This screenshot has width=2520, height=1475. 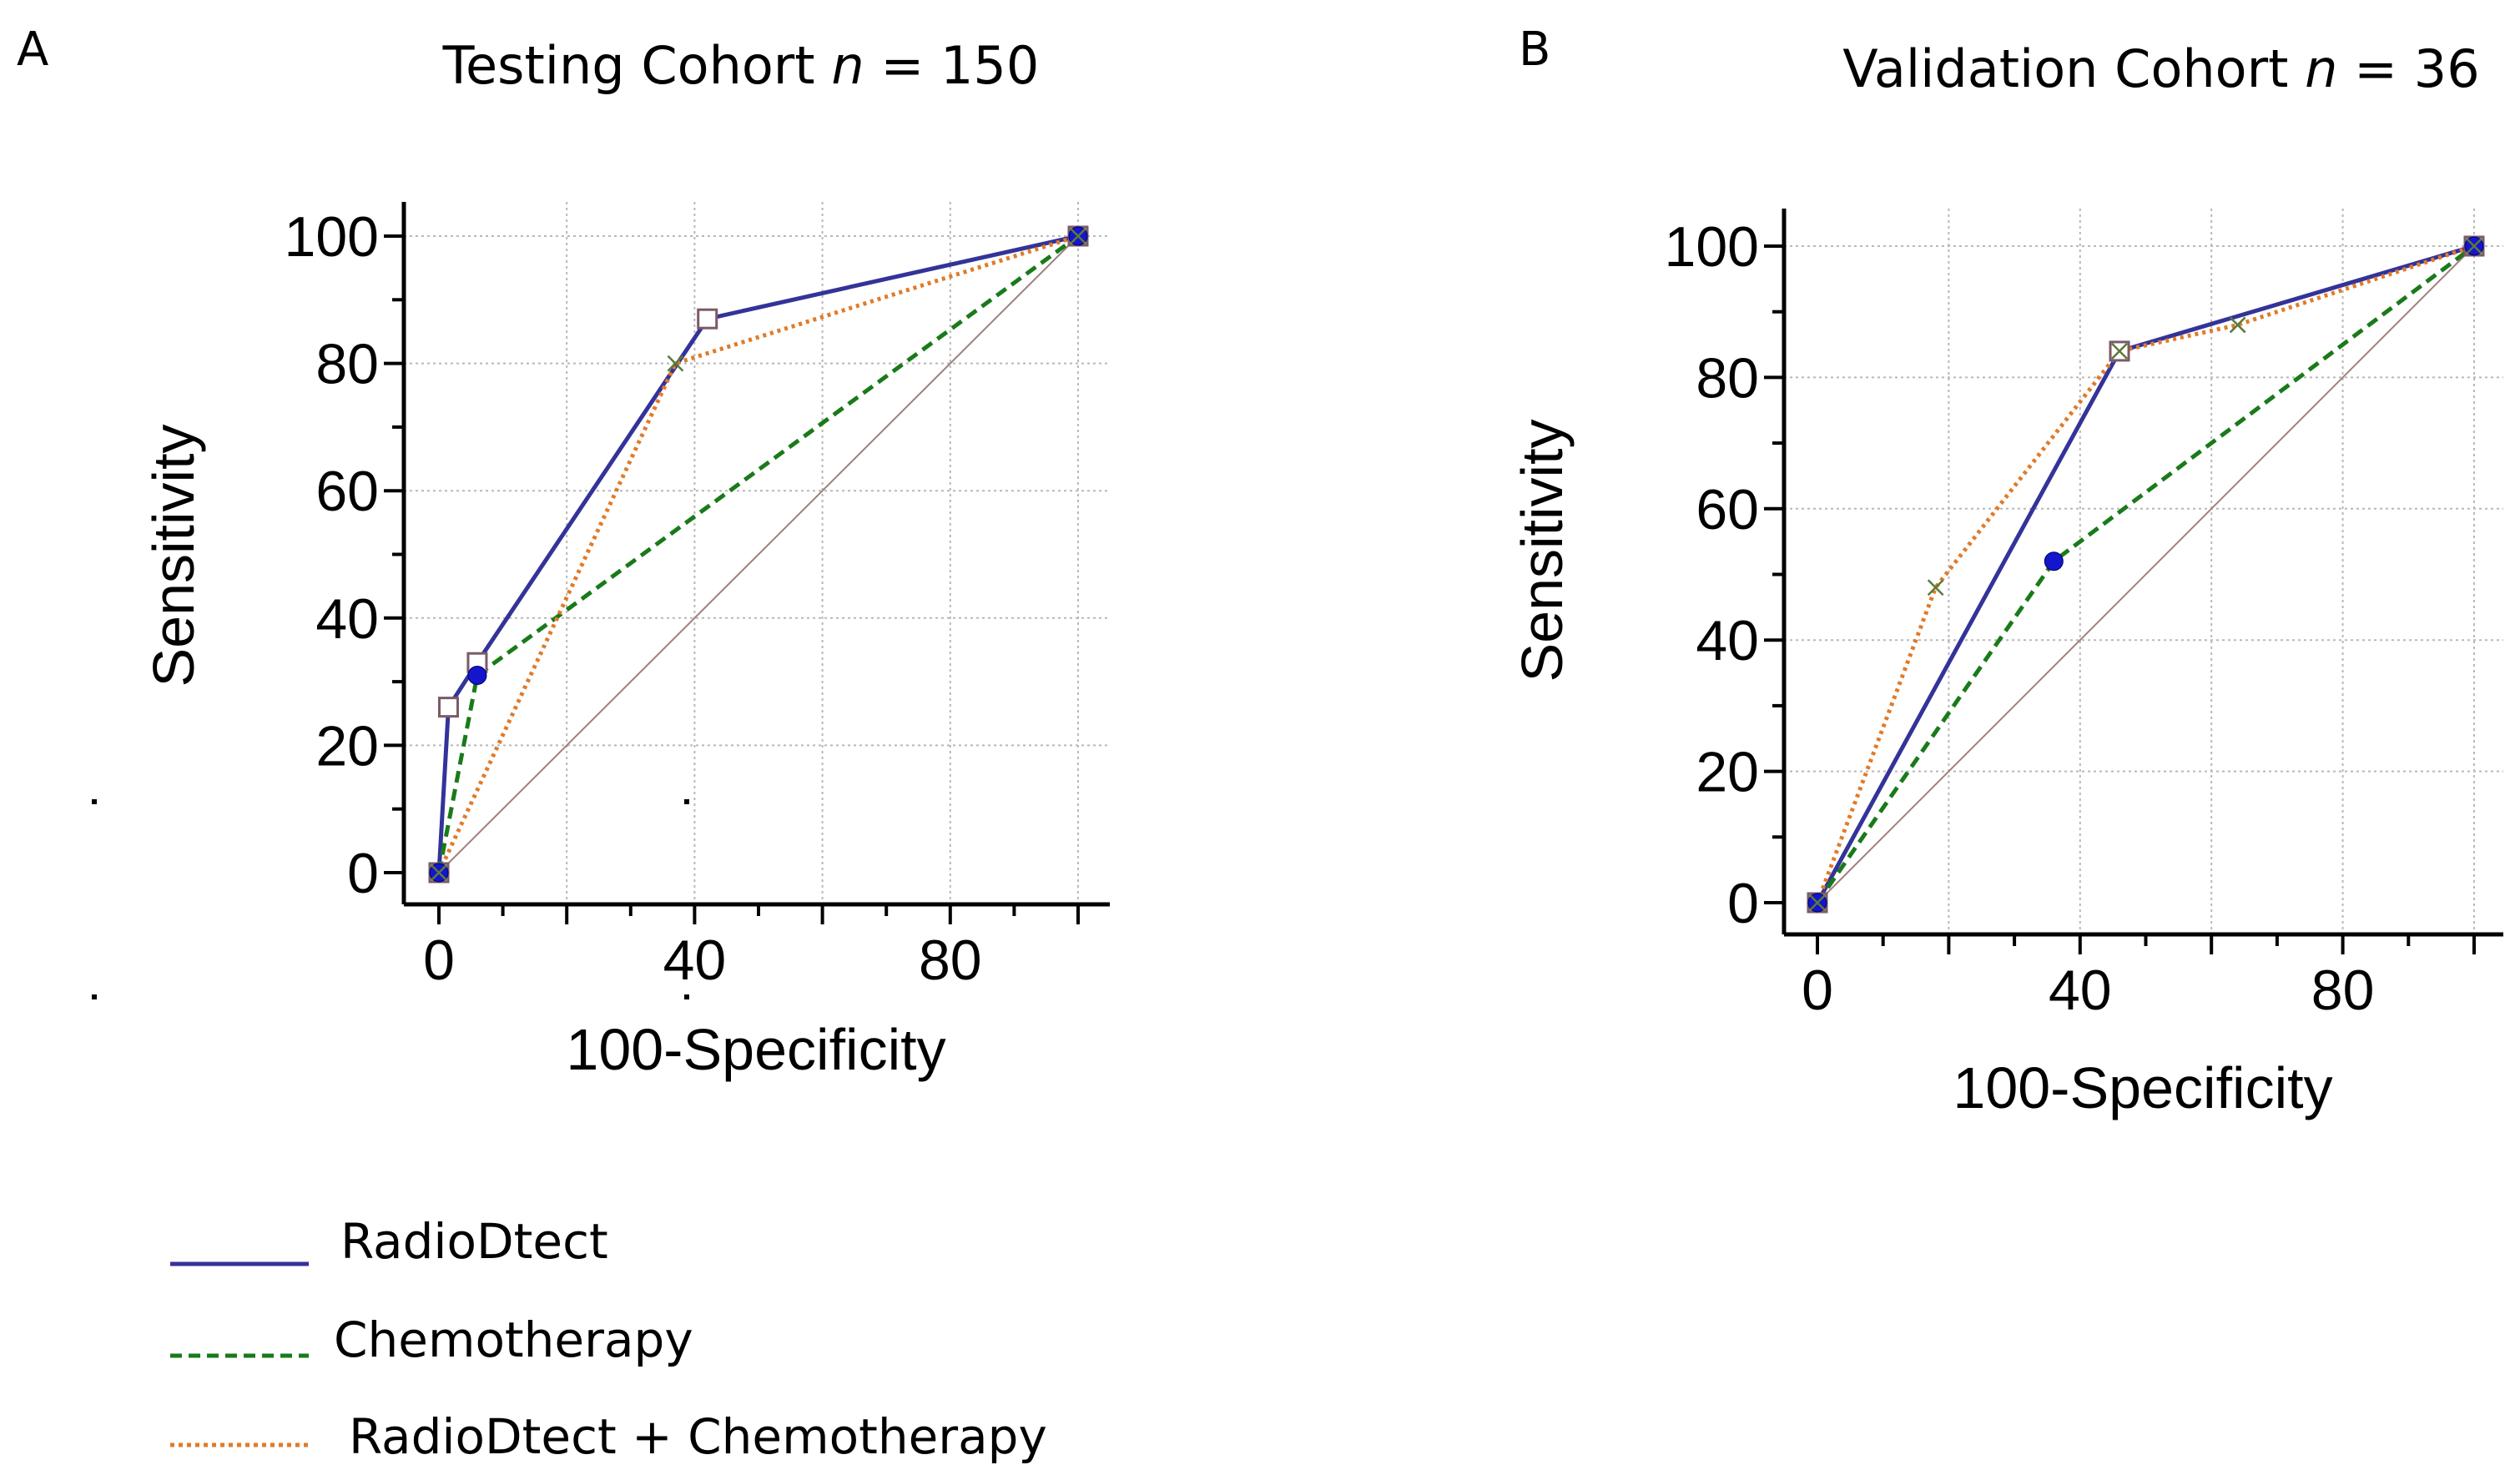 What do you see at coordinates (951, 960) in the screenshot?
I see `panel-a-x-tick-label: 80` at bounding box center [951, 960].